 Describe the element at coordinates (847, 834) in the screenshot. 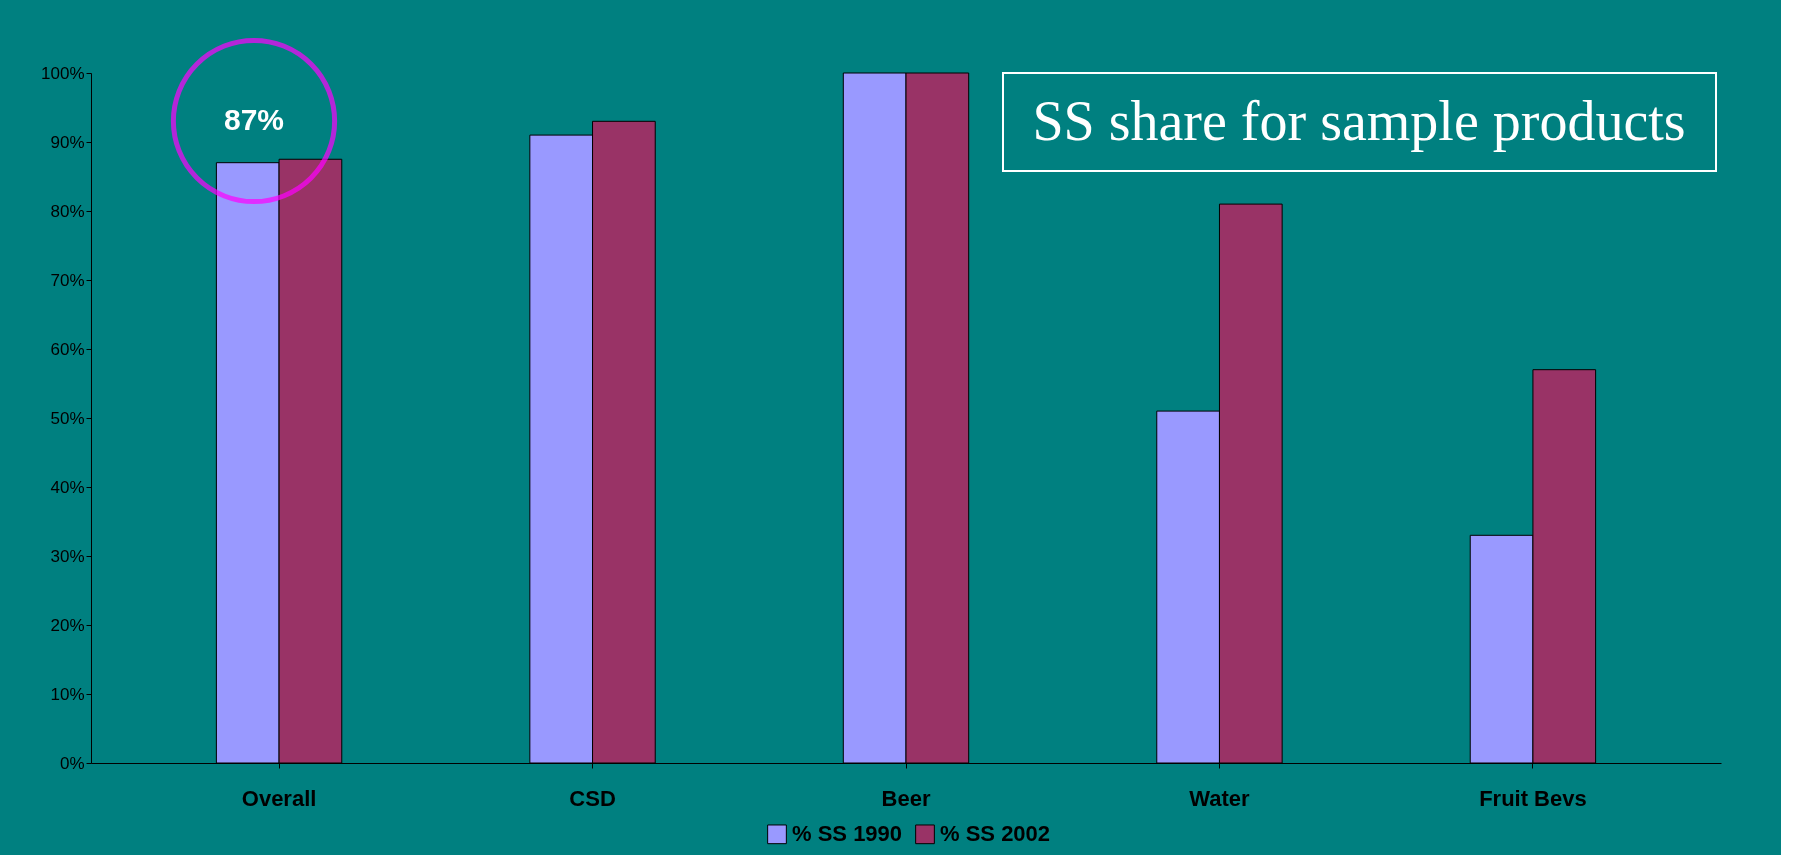

I see `legend-label: % SS 1990` at that location.